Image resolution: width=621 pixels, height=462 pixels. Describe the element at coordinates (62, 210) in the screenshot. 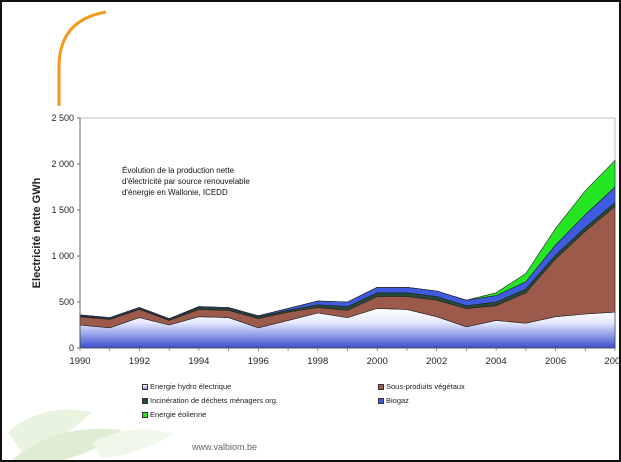

I see `y-tick-label: 1 500` at that location.